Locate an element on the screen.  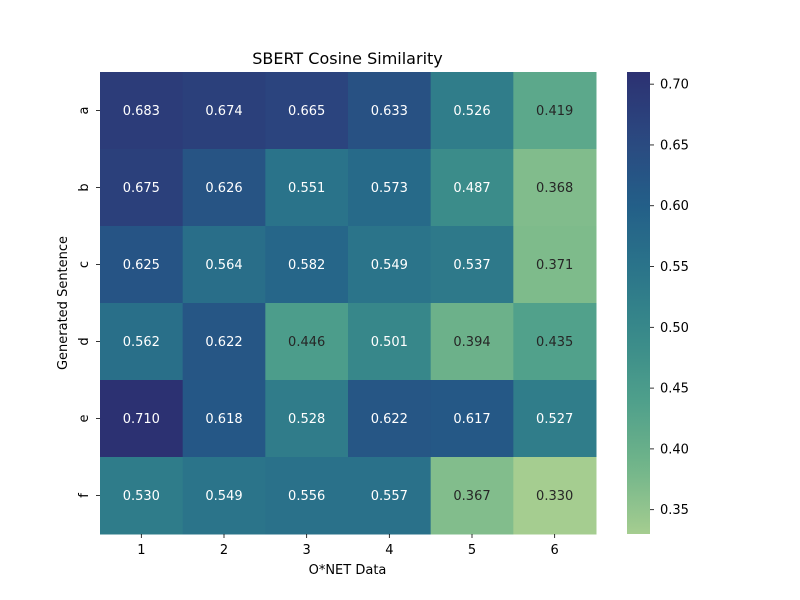
cell-value-label: 0.564 is located at coordinates (223, 265).